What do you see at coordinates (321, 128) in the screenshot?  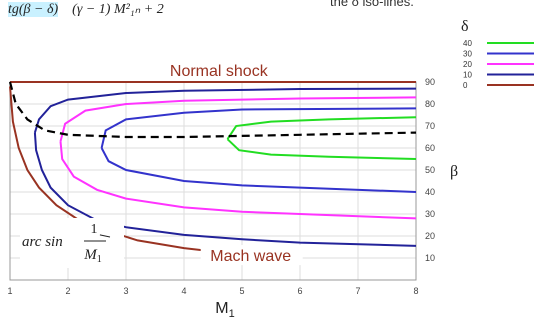 I see `curve-delta-40-strong` at bounding box center [321, 128].